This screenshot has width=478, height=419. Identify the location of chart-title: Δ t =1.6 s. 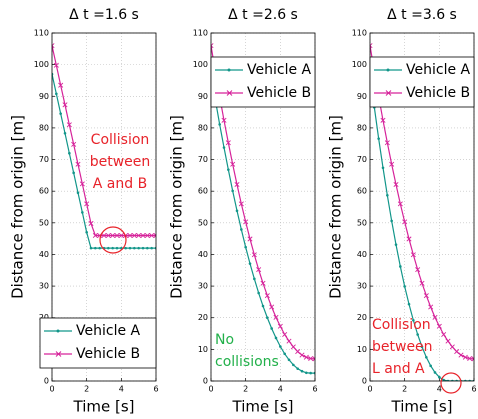
(104, 15).